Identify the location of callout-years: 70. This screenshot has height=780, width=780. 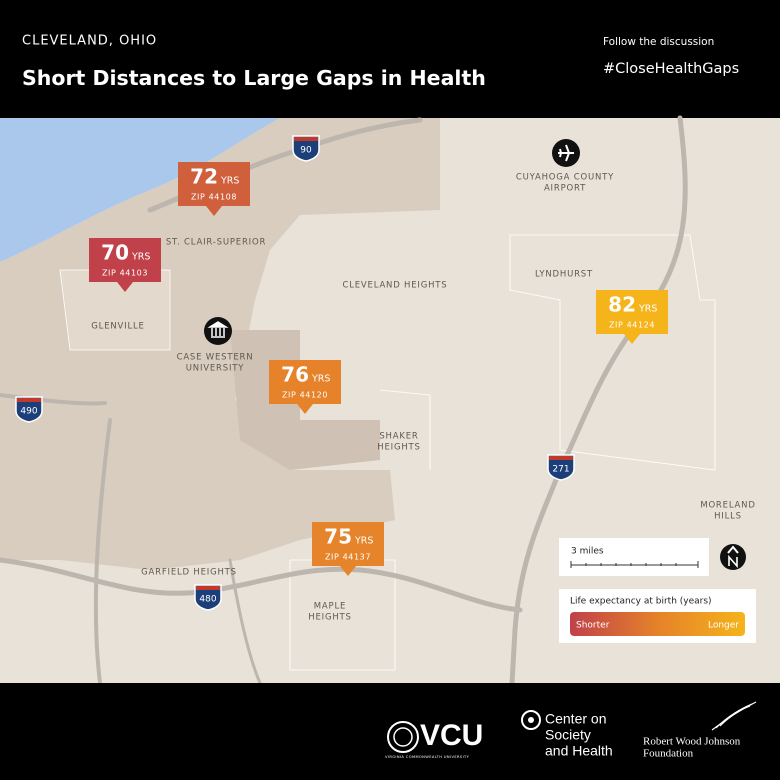
(115, 253).